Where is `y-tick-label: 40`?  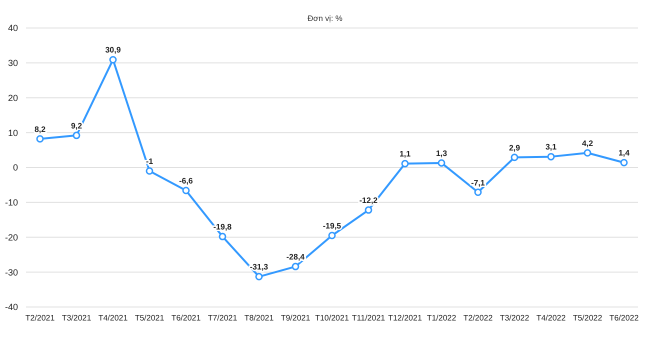 y-tick-label: 40 is located at coordinates (13, 28).